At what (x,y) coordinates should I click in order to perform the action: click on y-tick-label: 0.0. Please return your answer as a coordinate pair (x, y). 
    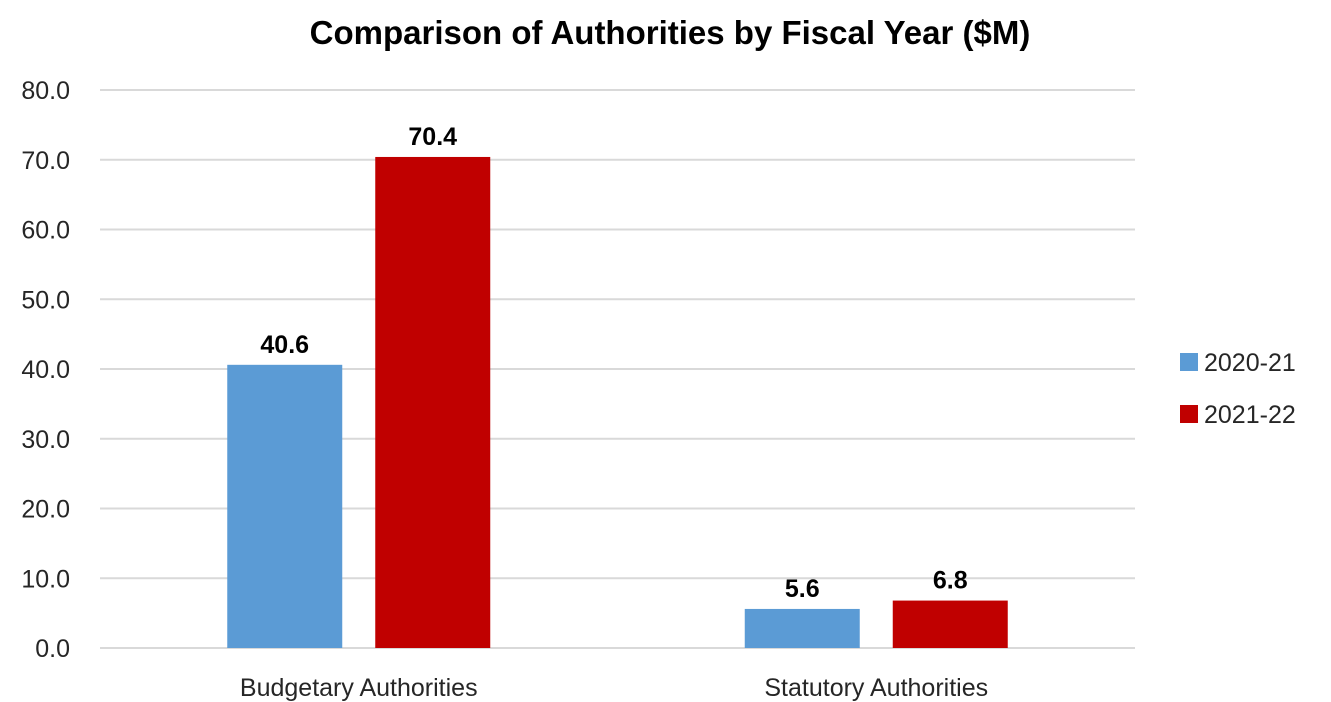
    Looking at the image, I should click on (52, 649).